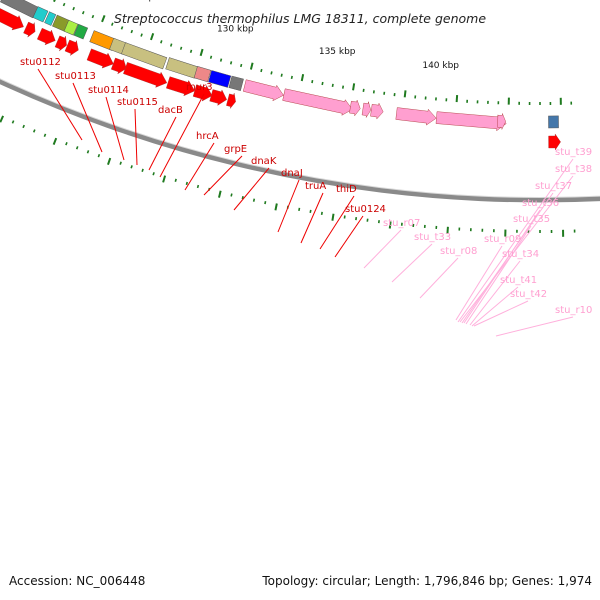 The width and height of the screenshot is (600, 600). Describe the element at coordinates (264, 161) in the screenshot. I see `gene-label-dnak: dnaK` at that location.